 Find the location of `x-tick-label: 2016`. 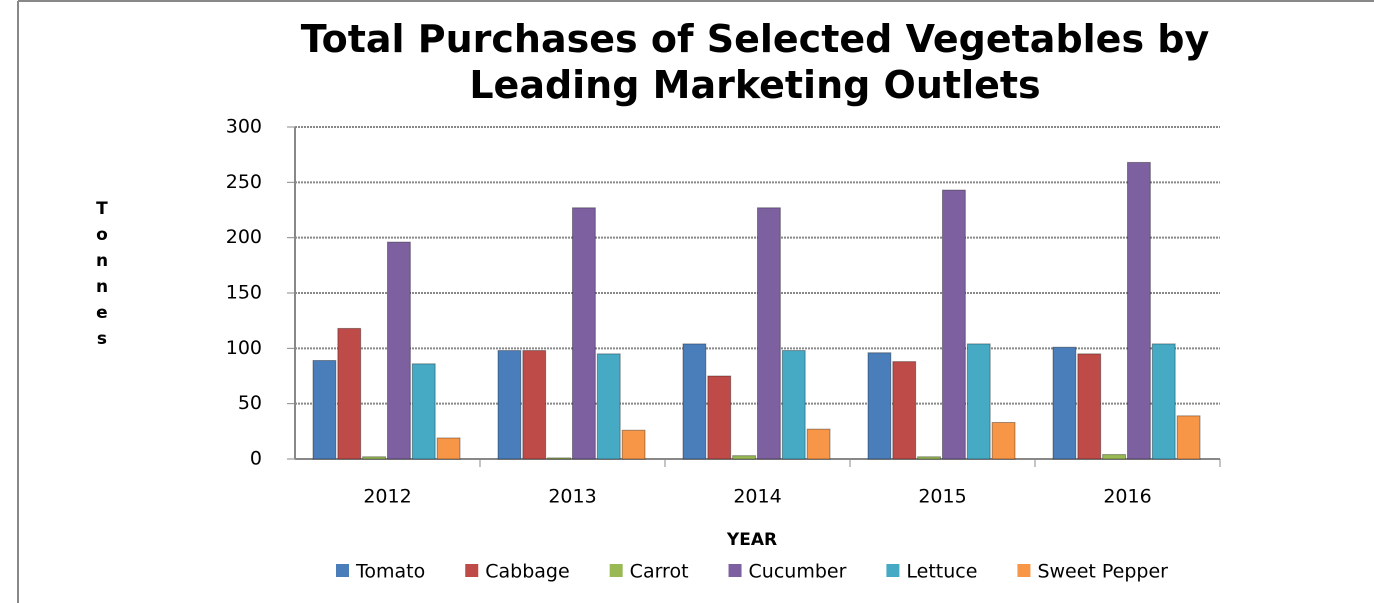

x-tick-label: 2016 is located at coordinates (1127, 497).